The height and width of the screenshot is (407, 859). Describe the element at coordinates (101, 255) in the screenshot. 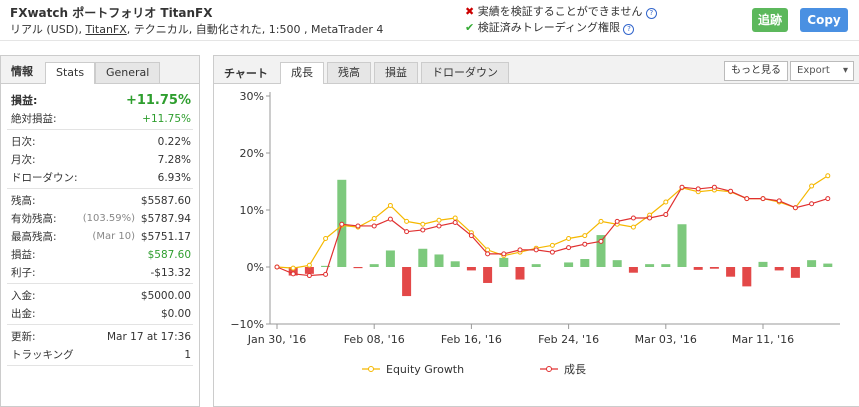

I see `stat-row: 損益: $587.60` at that location.